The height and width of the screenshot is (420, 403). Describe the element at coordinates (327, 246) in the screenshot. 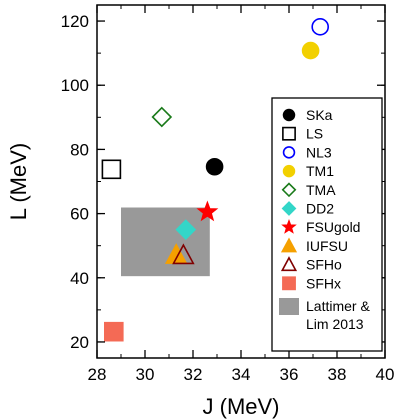

I see `legend-label-iufsu: IUFSU` at that location.